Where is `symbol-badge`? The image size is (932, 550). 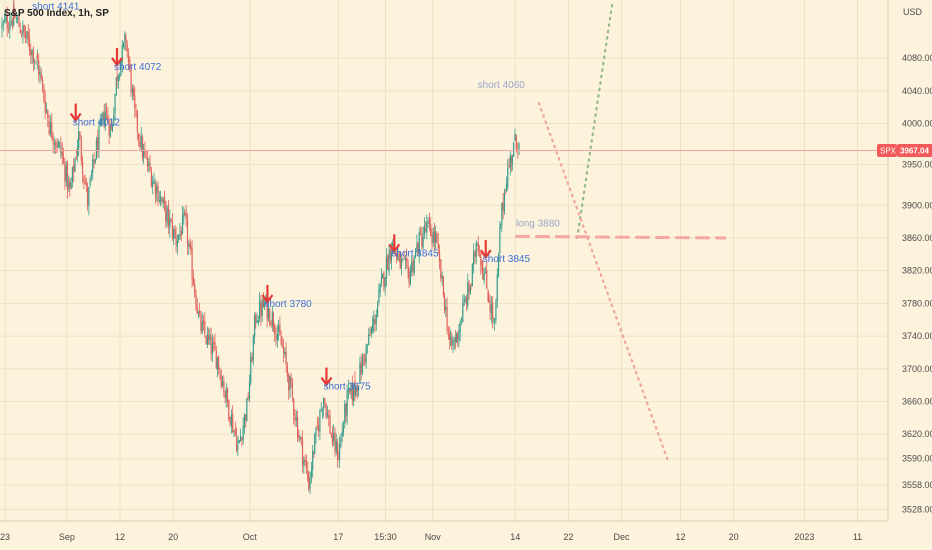 symbol-badge is located at coordinates (887, 150).